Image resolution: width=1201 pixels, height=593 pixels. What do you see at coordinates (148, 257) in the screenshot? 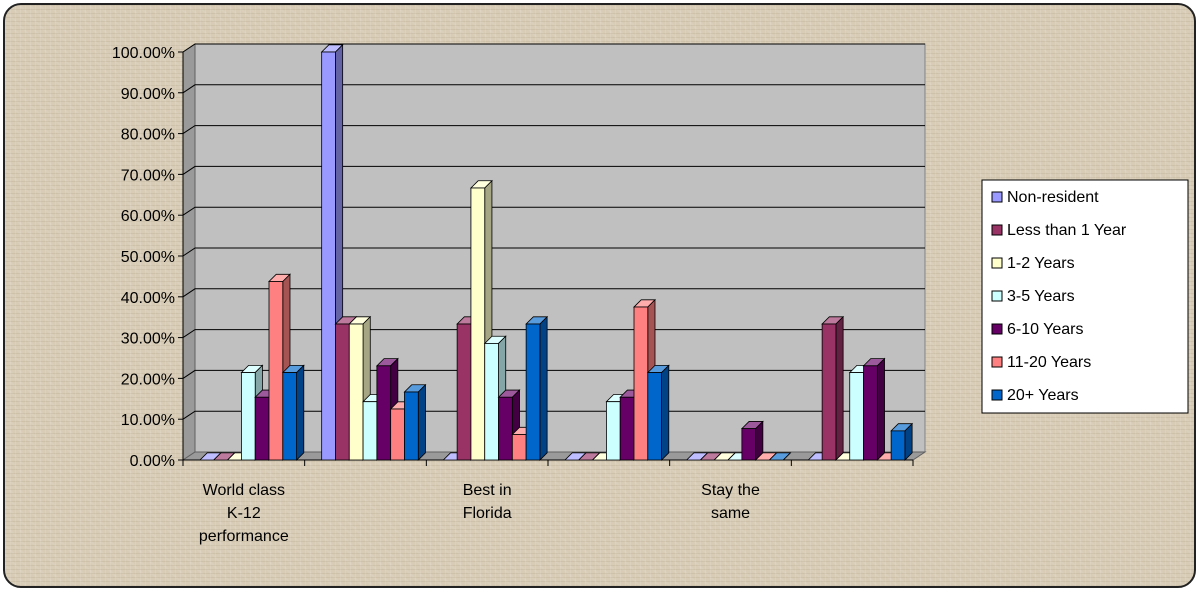
I see `y-tick-label: 50.00%` at bounding box center [148, 257].